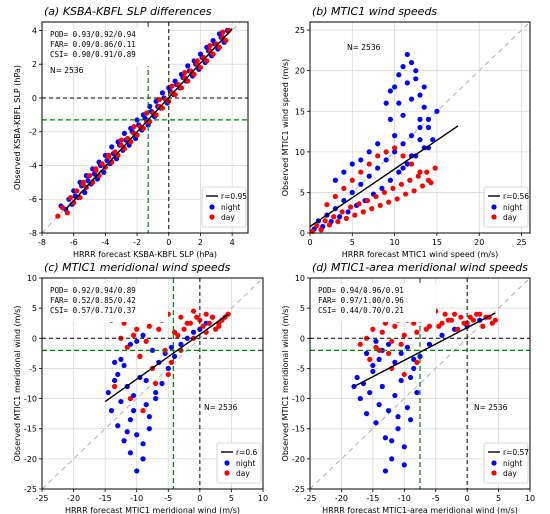  I want to click on x-tick-label: 5, so click(231, 498).